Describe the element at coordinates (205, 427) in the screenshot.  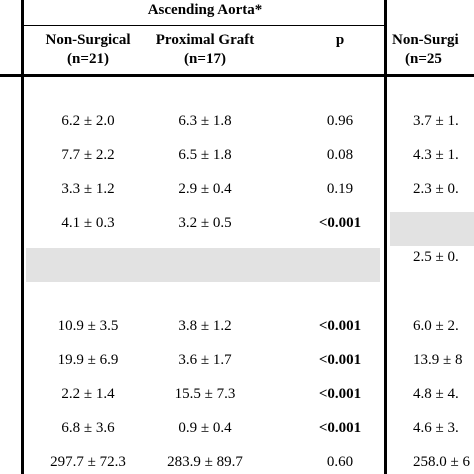
I see `cell: 0.9 ± 0.4` at that location.